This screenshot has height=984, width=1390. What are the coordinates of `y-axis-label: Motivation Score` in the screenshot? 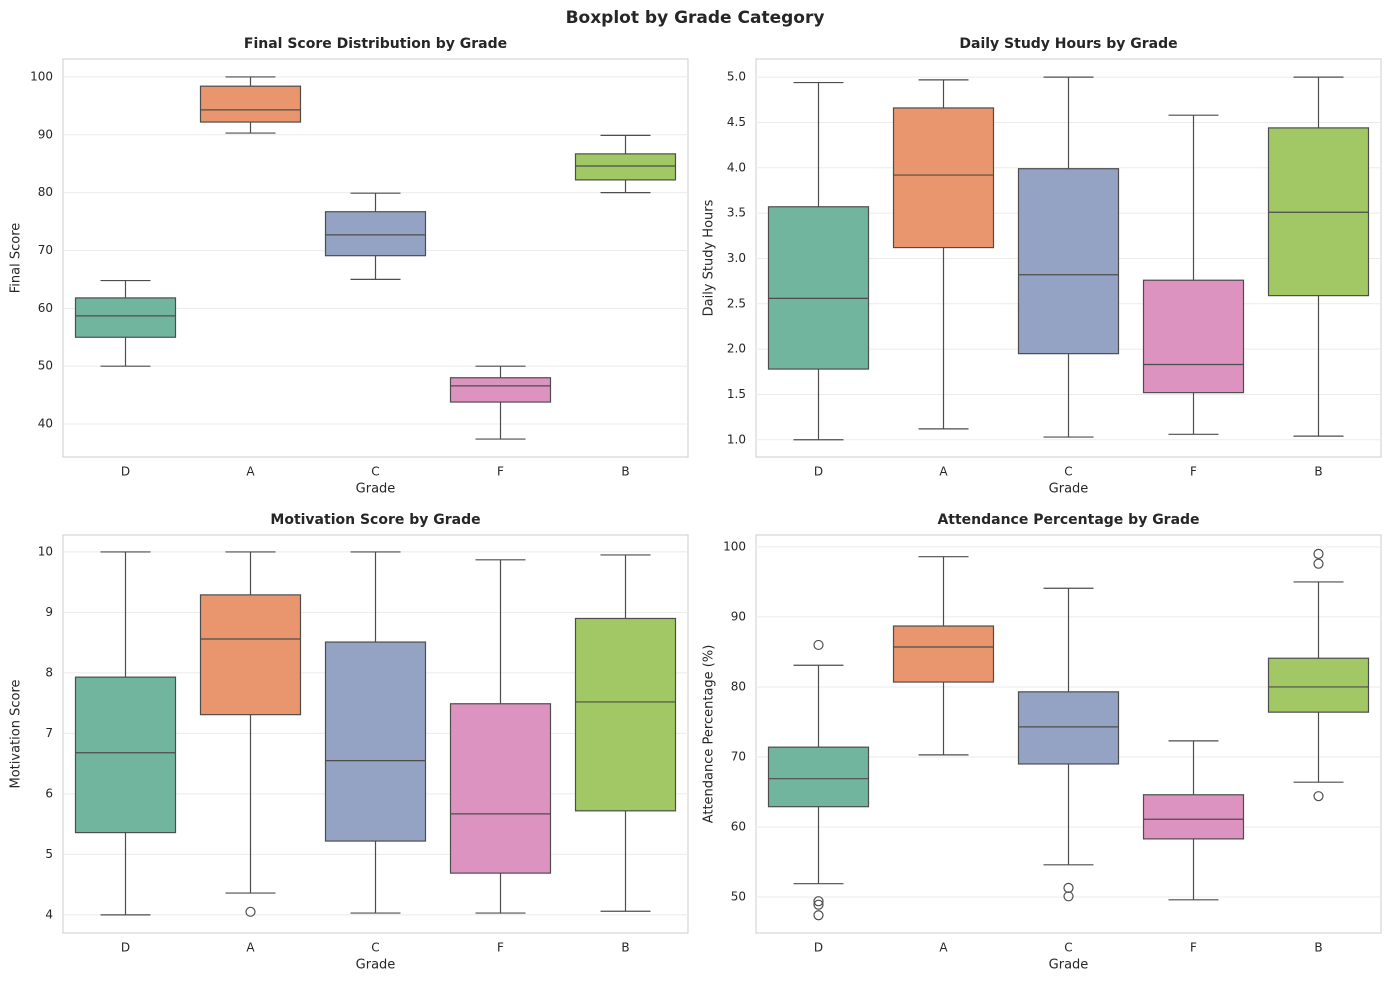 It's located at (16, 734).